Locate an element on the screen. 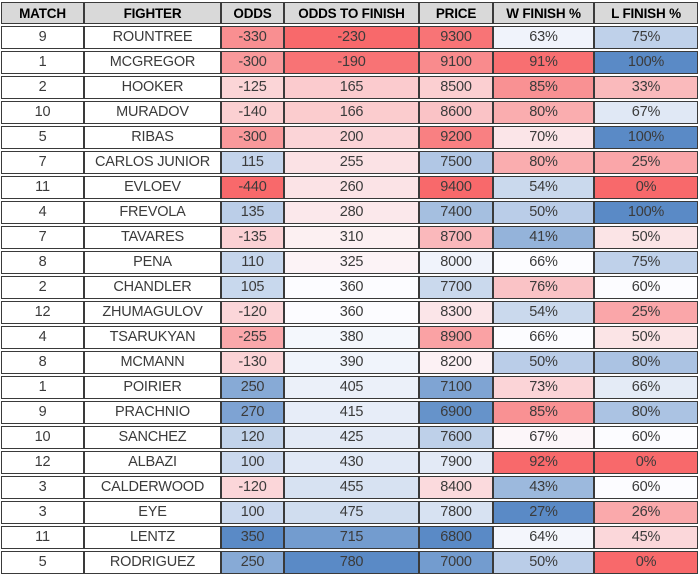  cell-odds-to-finish: 260 is located at coordinates (351, 187).